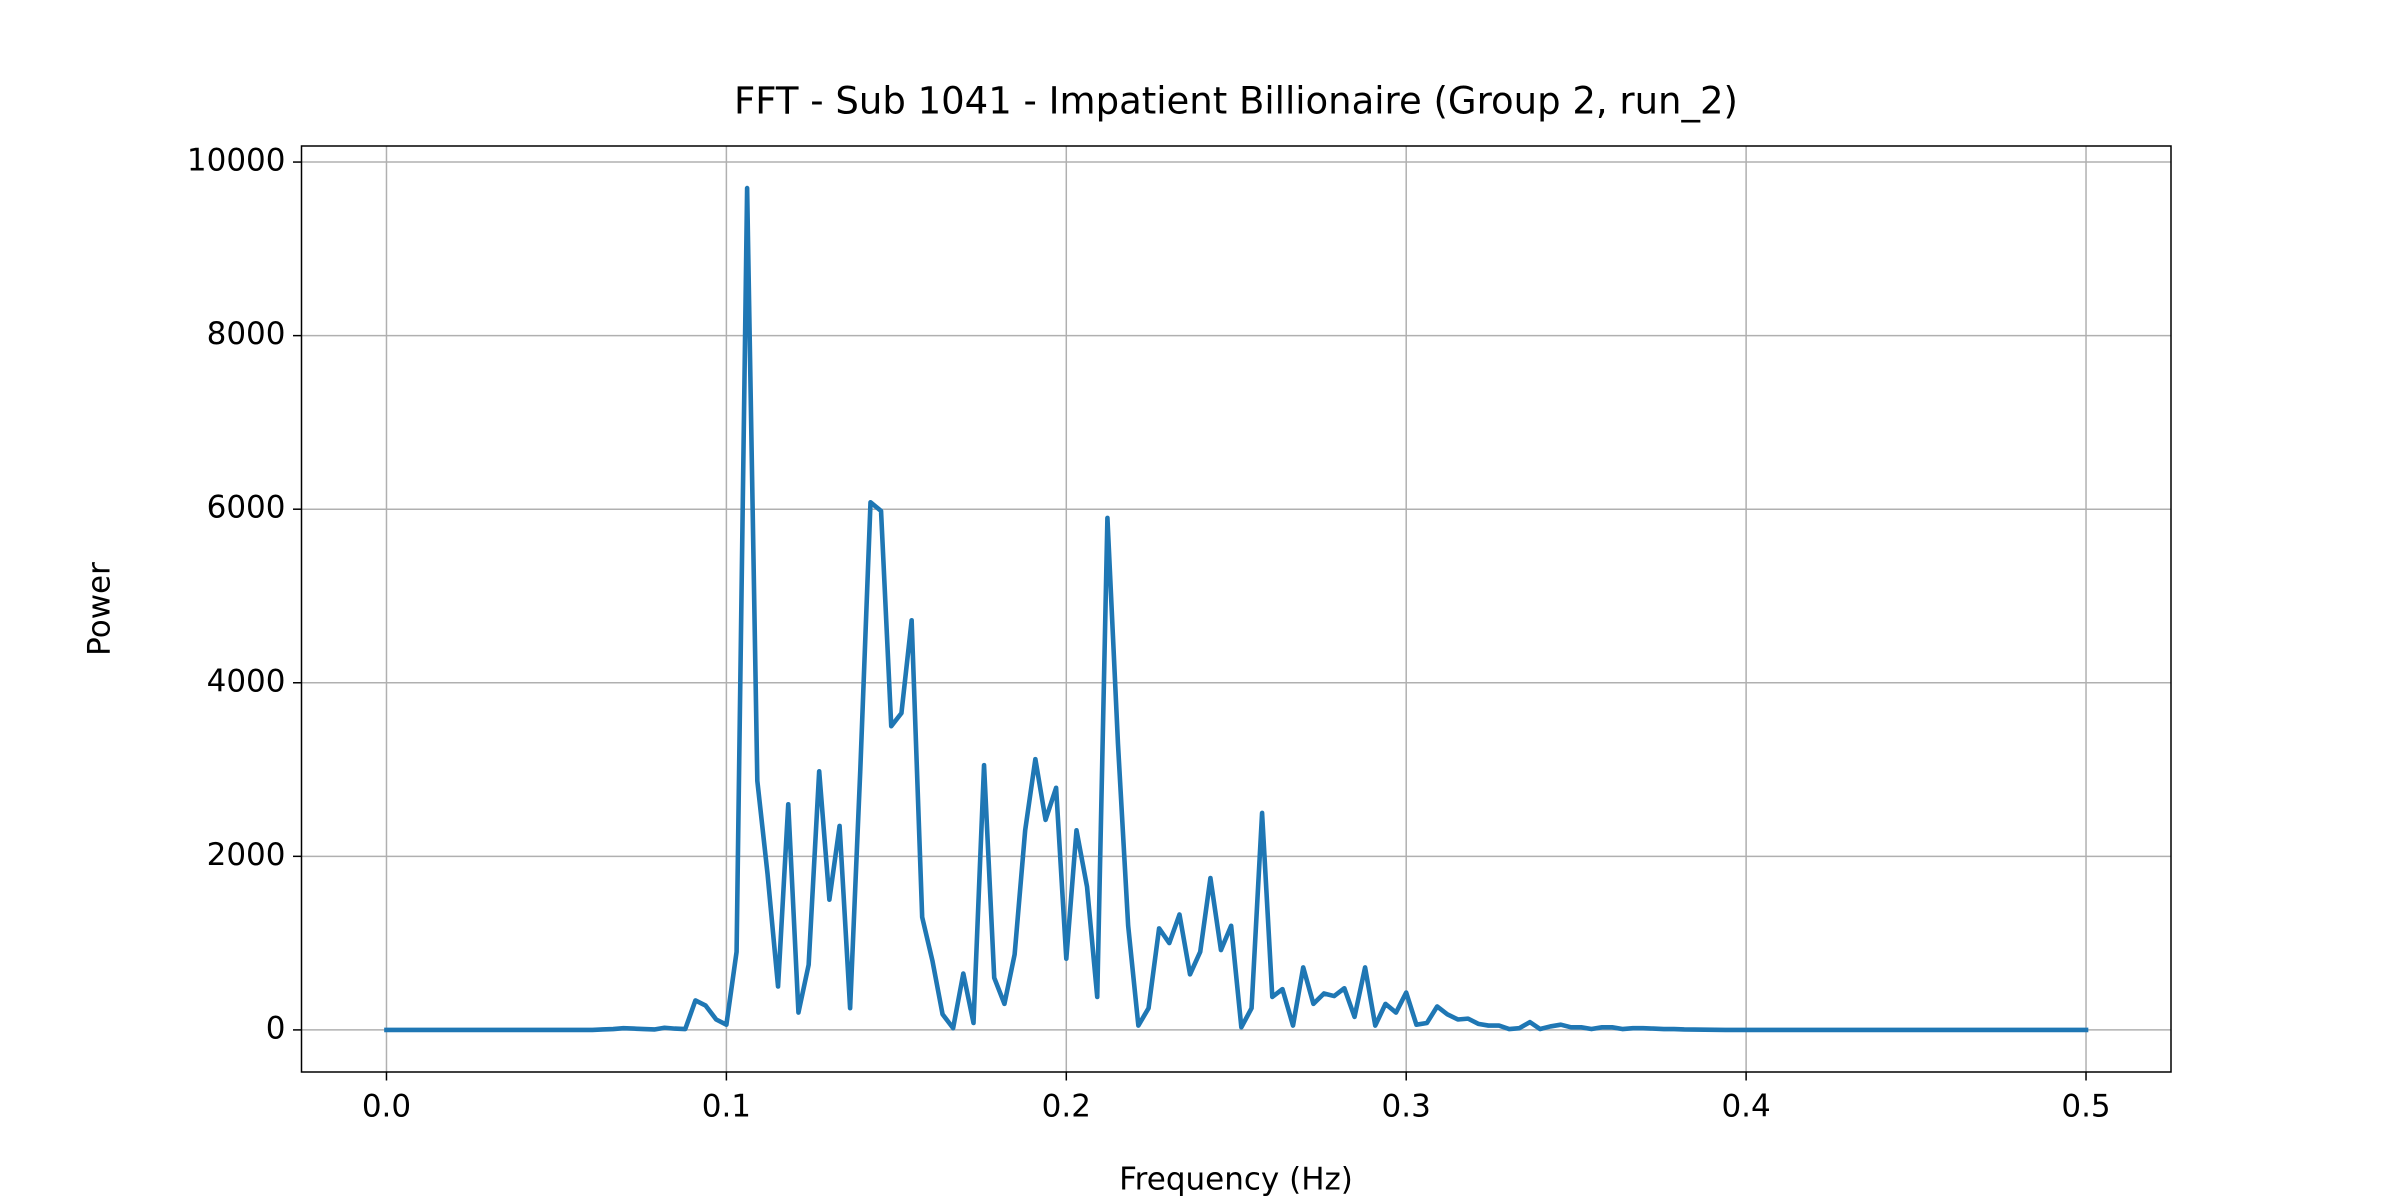 This screenshot has width=2400, height=1200. I want to click on x-tick-label: 0.2, so click(1066, 1107).